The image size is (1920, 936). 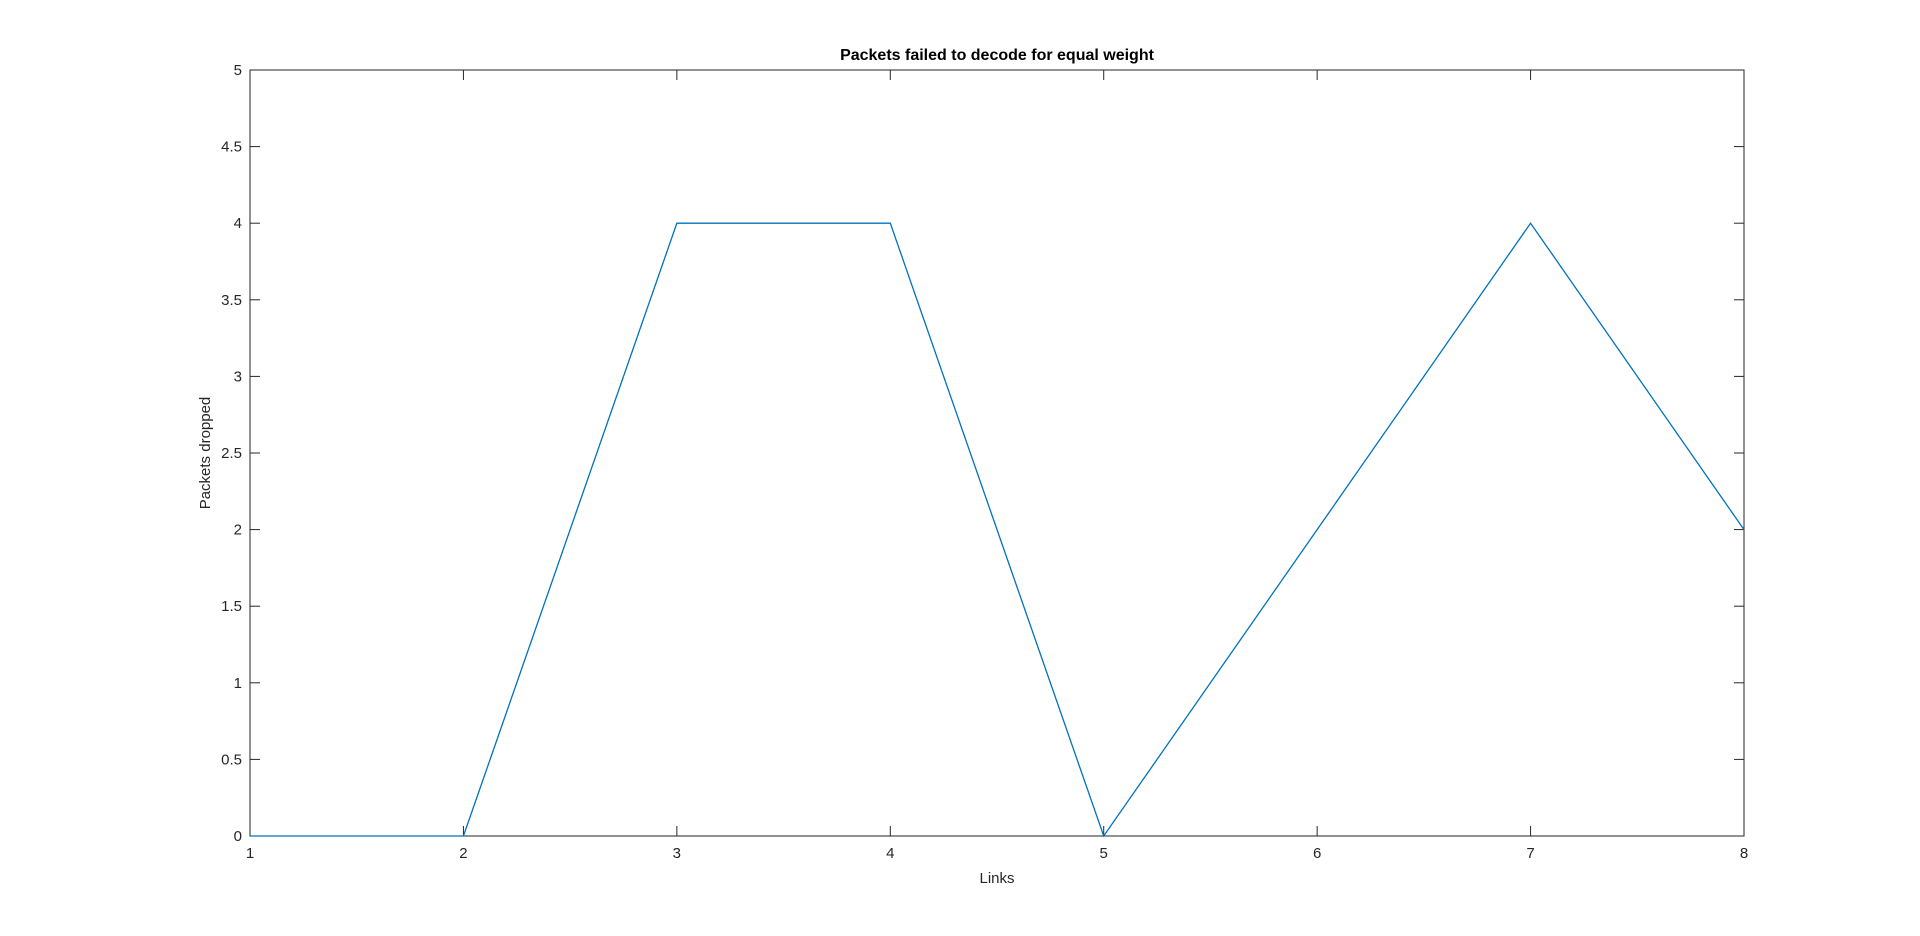 What do you see at coordinates (238, 376) in the screenshot?
I see `y-tick-label: 3` at bounding box center [238, 376].